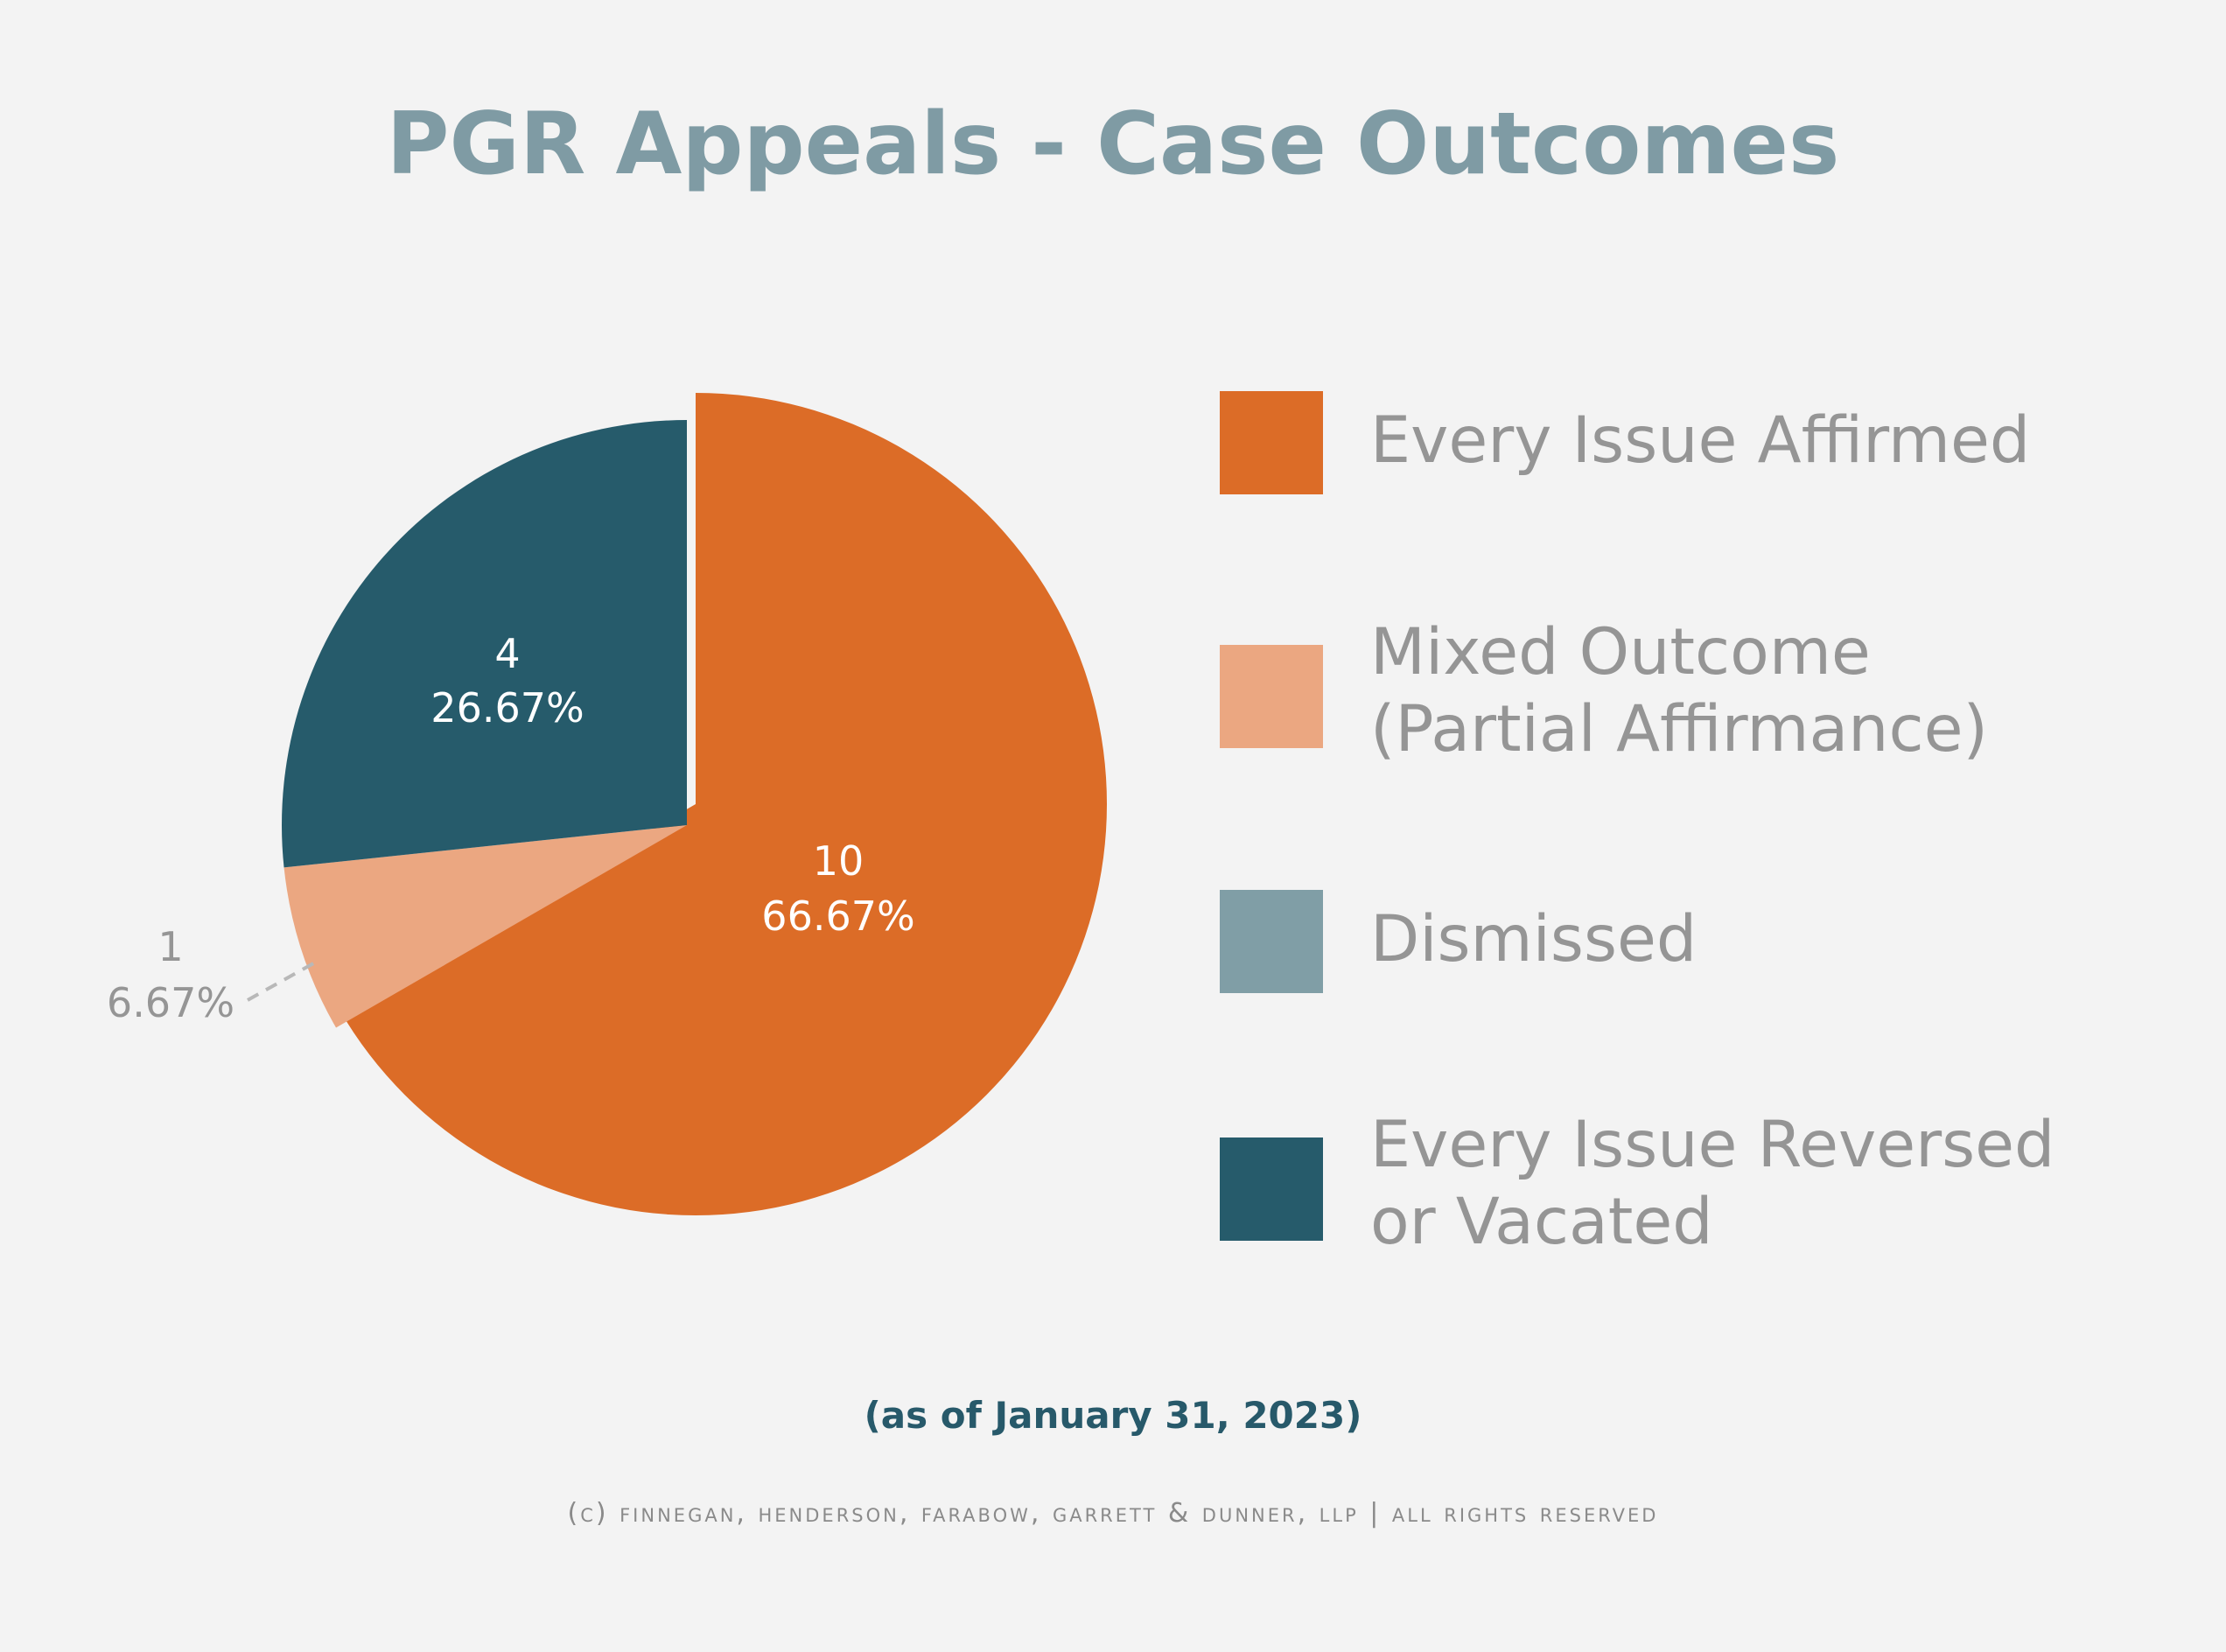  I want to click on legend-label: Dismissed, so click(1534, 939).